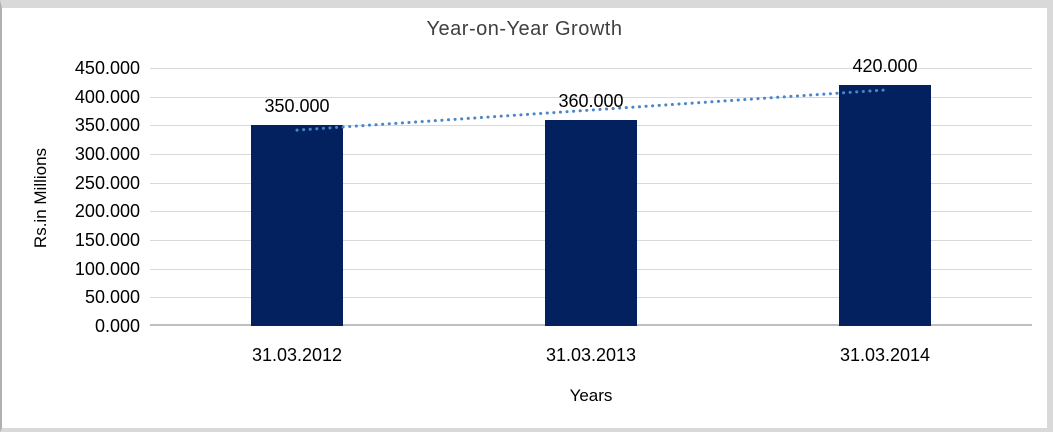  What do you see at coordinates (107, 154) in the screenshot?
I see `y-tick-label: 300.000` at bounding box center [107, 154].